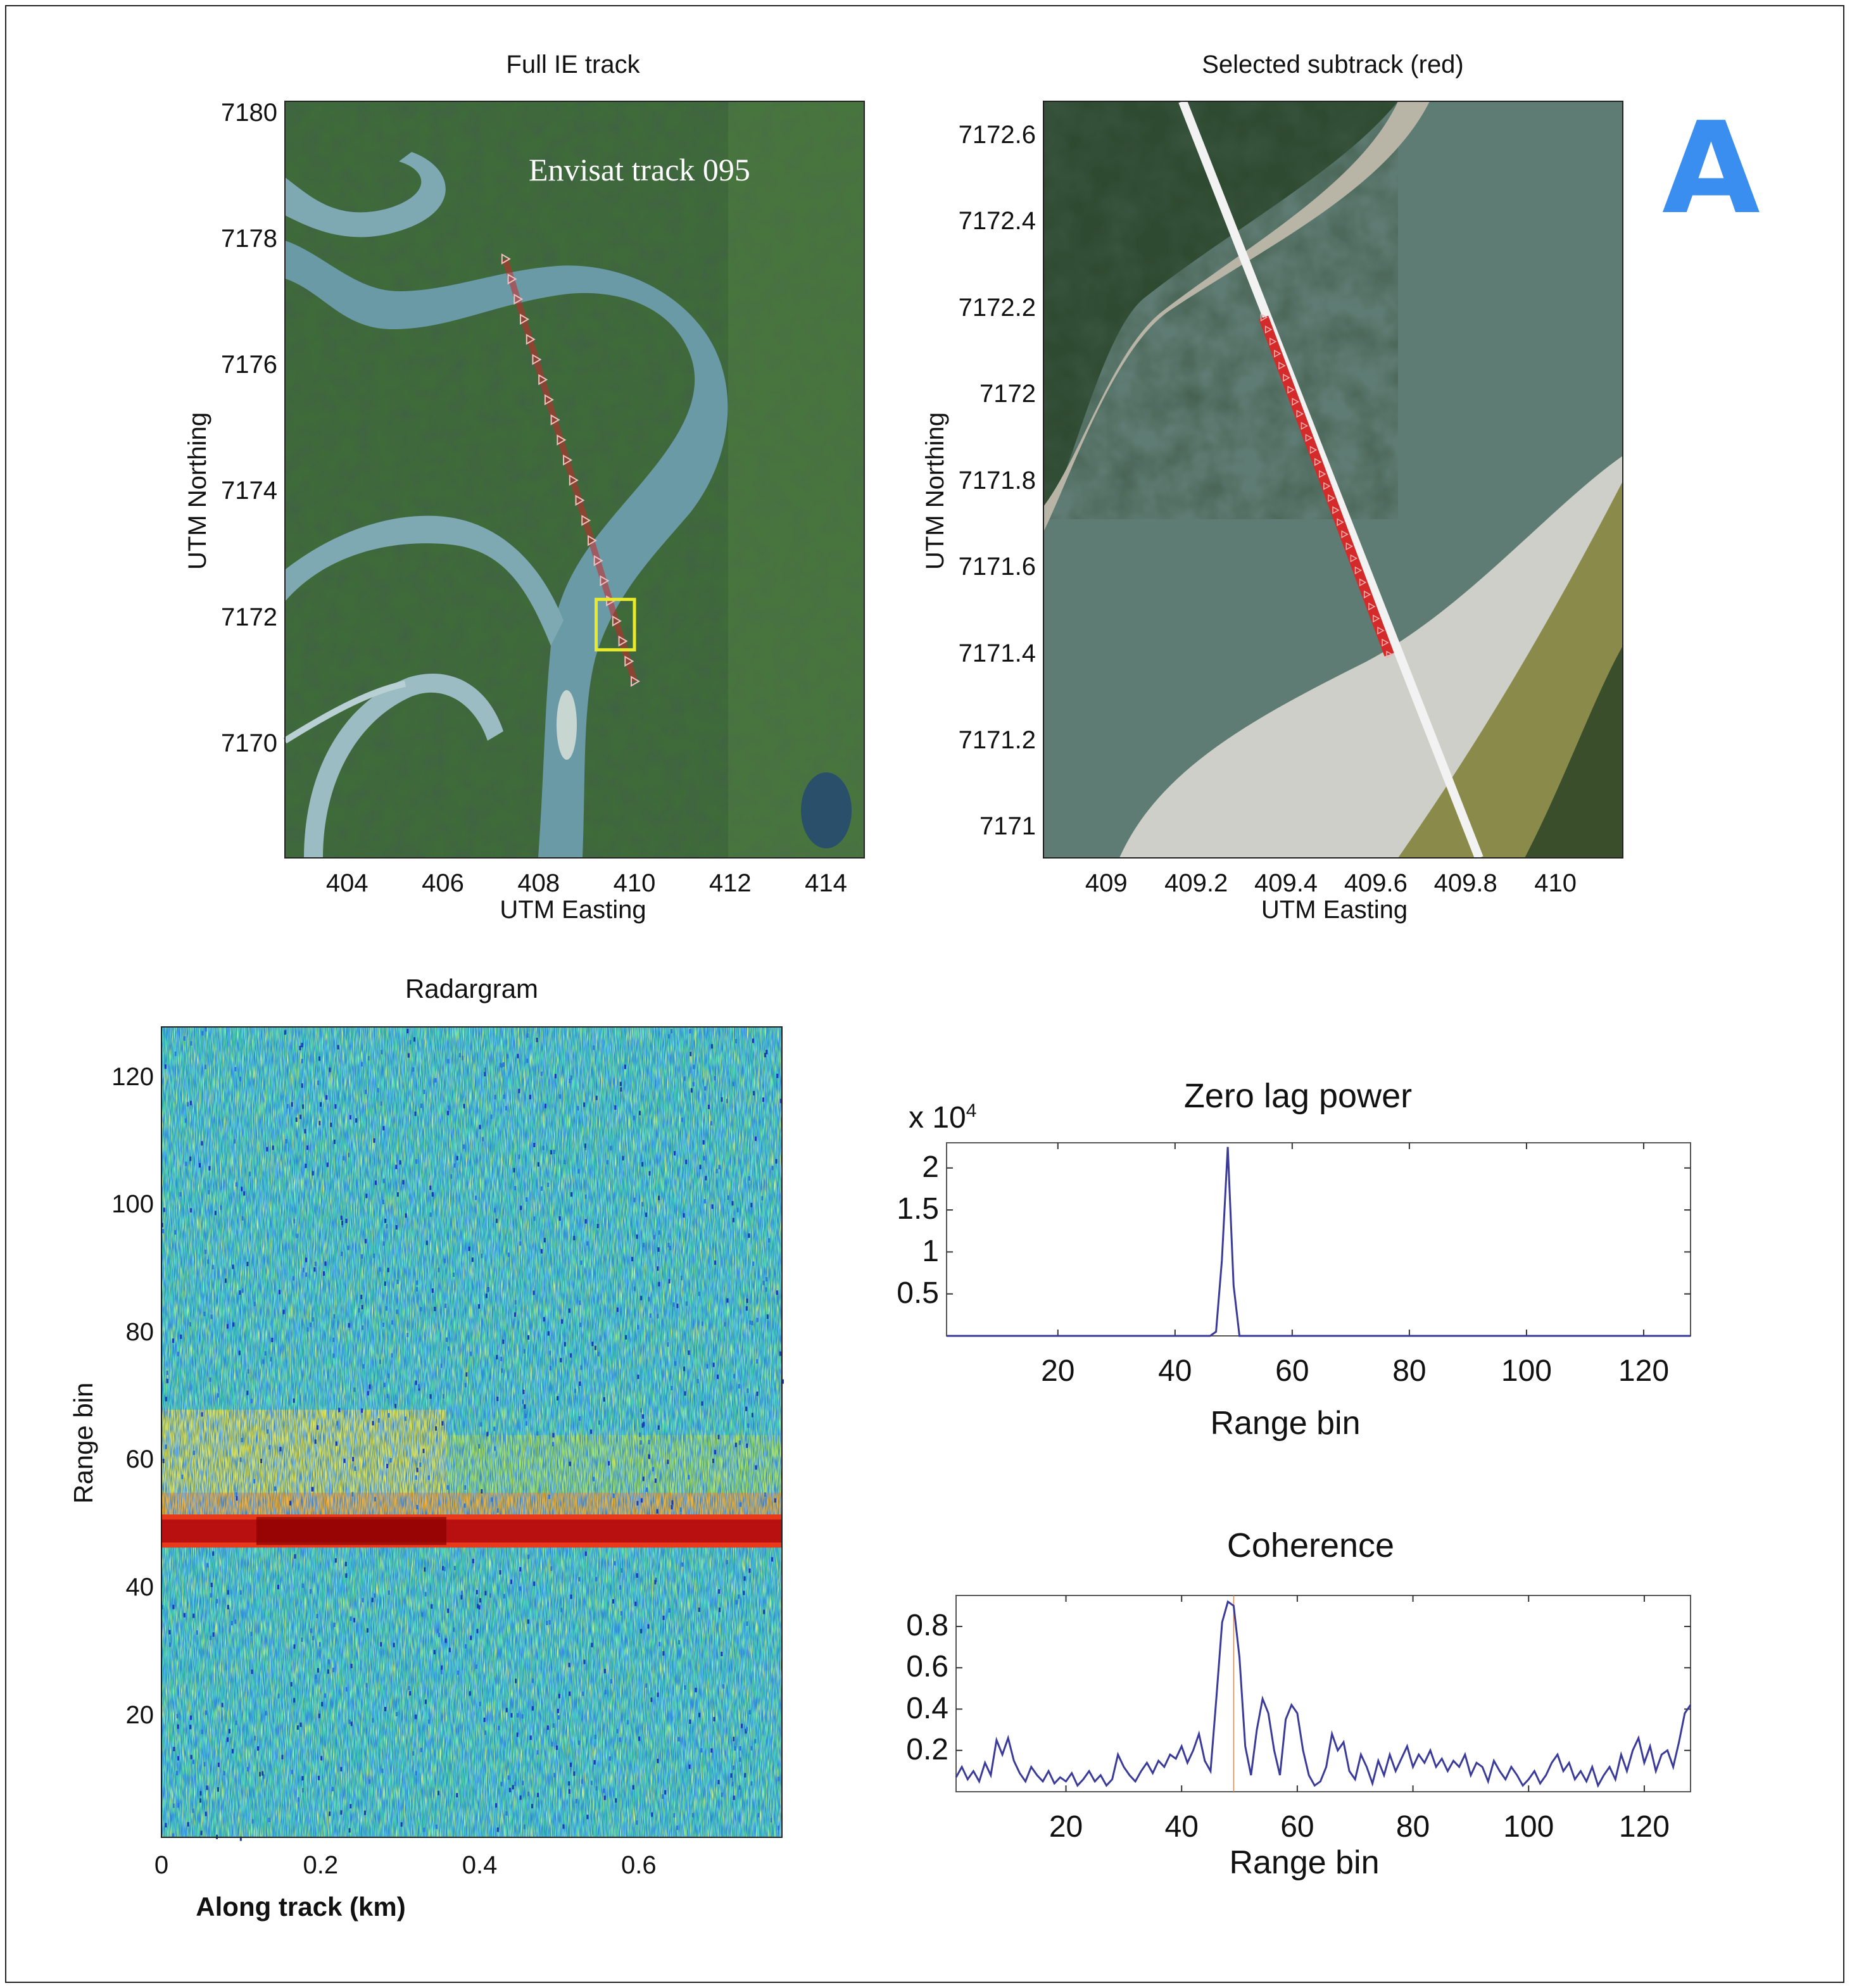  What do you see at coordinates (1305, 1862) in the screenshot?
I see `coh-xlabel: Range bin` at bounding box center [1305, 1862].